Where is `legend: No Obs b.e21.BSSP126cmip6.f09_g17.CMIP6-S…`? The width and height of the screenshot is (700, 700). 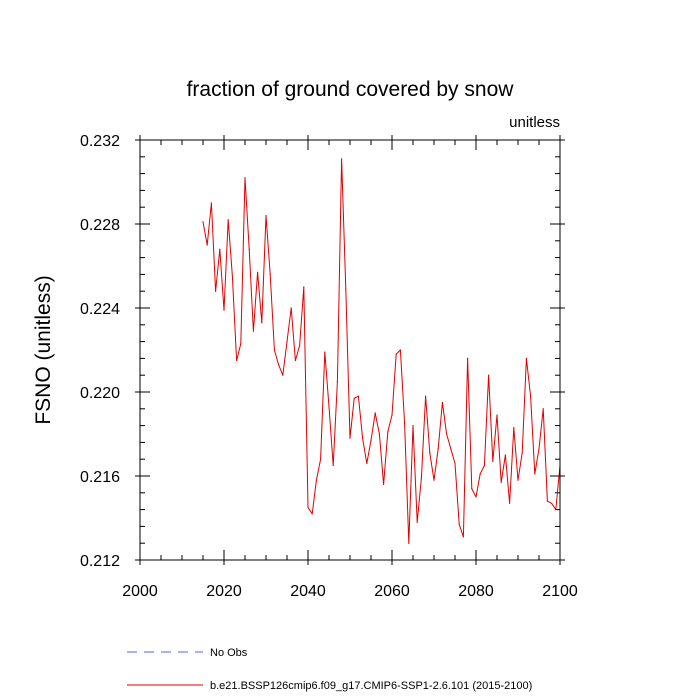
legend: No Obs b.e21.BSSP126cmip6.f09_g17.CMIP6-S… is located at coordinates (329, 669).